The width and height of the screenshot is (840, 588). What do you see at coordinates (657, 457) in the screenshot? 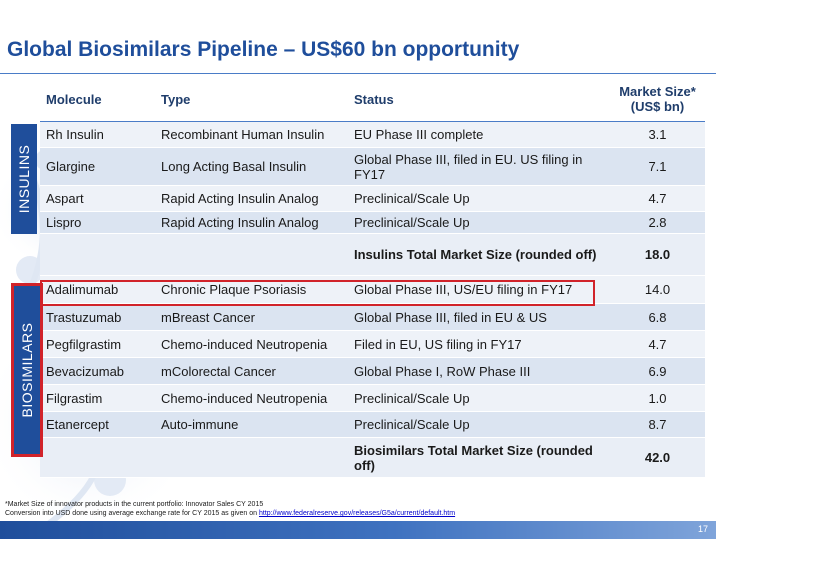
I see `biosimilars-total-size: 42.0` at bounding box center [657, 457].